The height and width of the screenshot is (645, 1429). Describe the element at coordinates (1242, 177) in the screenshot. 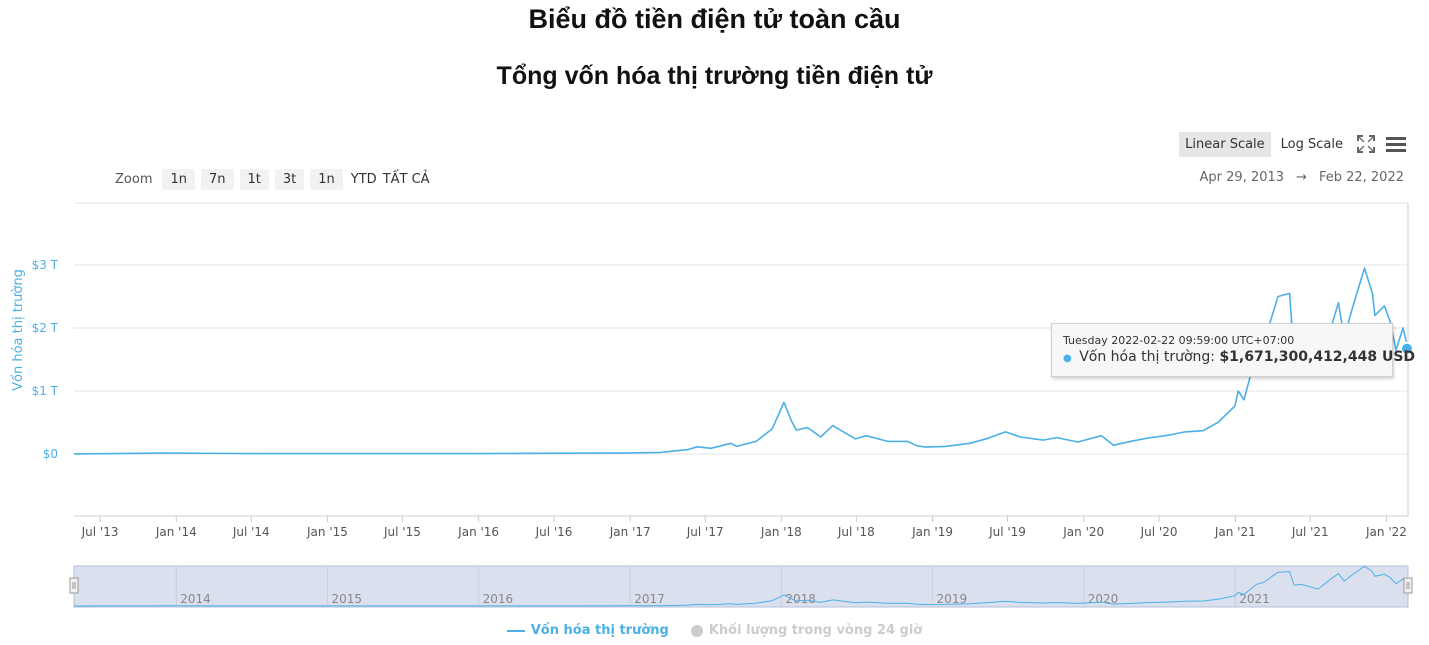

I see `range-from: Apr 29, 2013` at that location.